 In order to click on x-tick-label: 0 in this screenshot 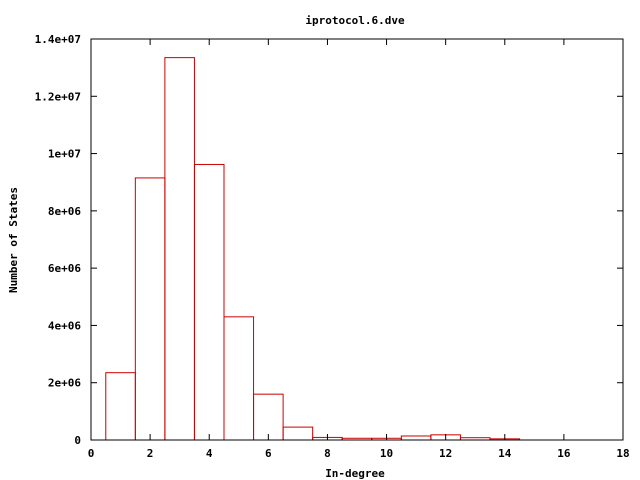, I will do `click(91, 453)`.